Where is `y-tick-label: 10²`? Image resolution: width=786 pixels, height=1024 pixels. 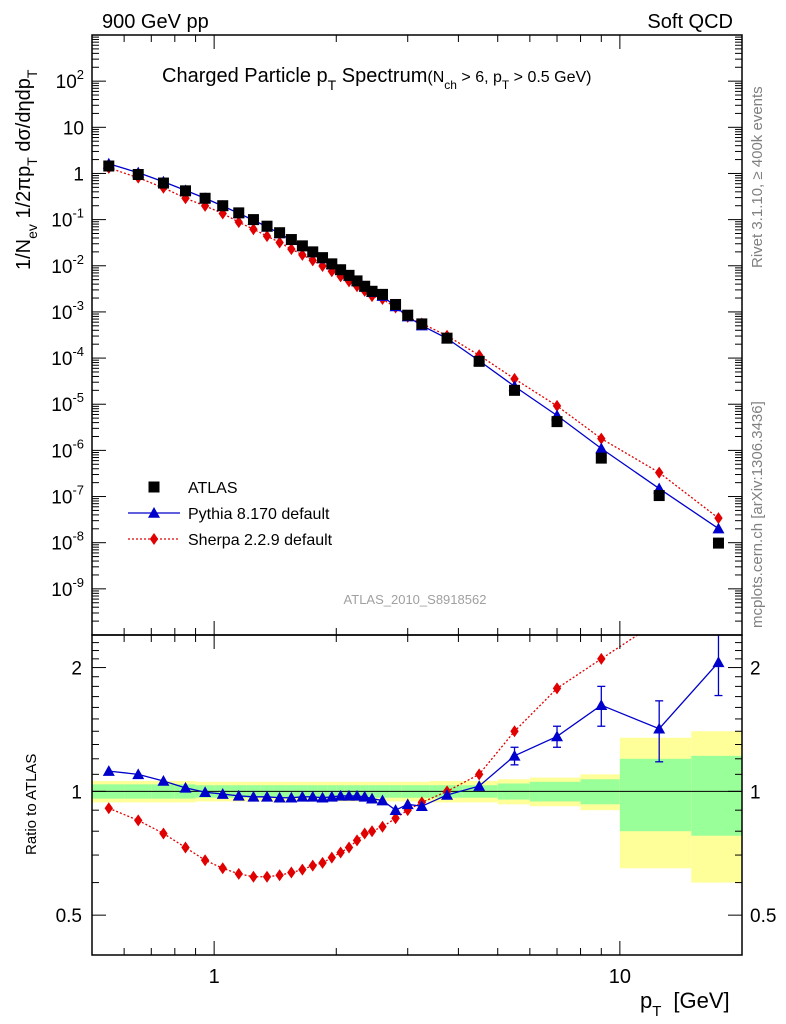 y-tick-label: 10² is located at coordinates (70, 80).